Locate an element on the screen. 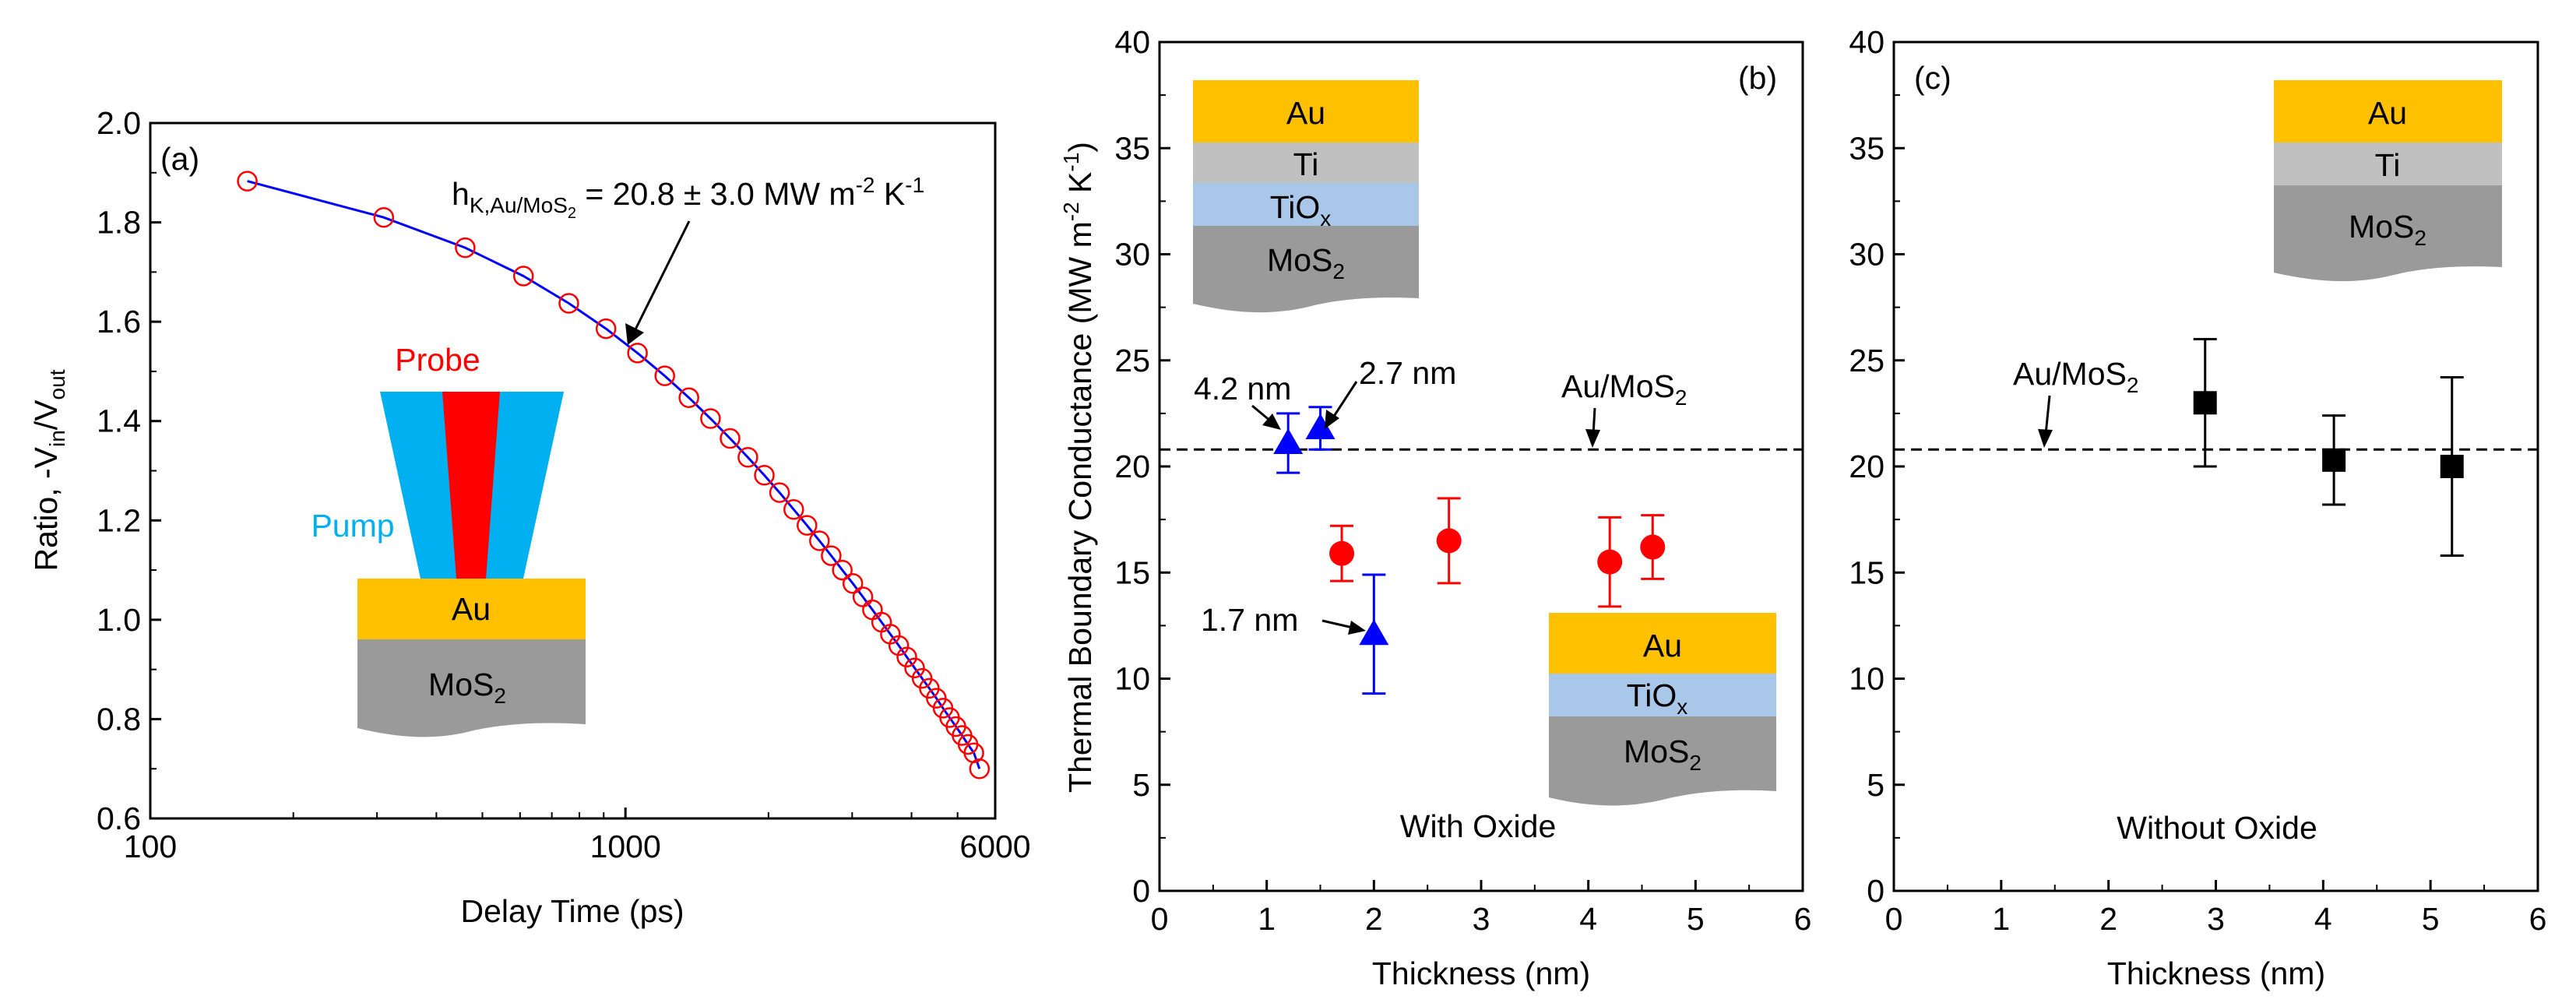 The image size is (2576, 1003). mos2-layer is located at coordinates (2388, 233).